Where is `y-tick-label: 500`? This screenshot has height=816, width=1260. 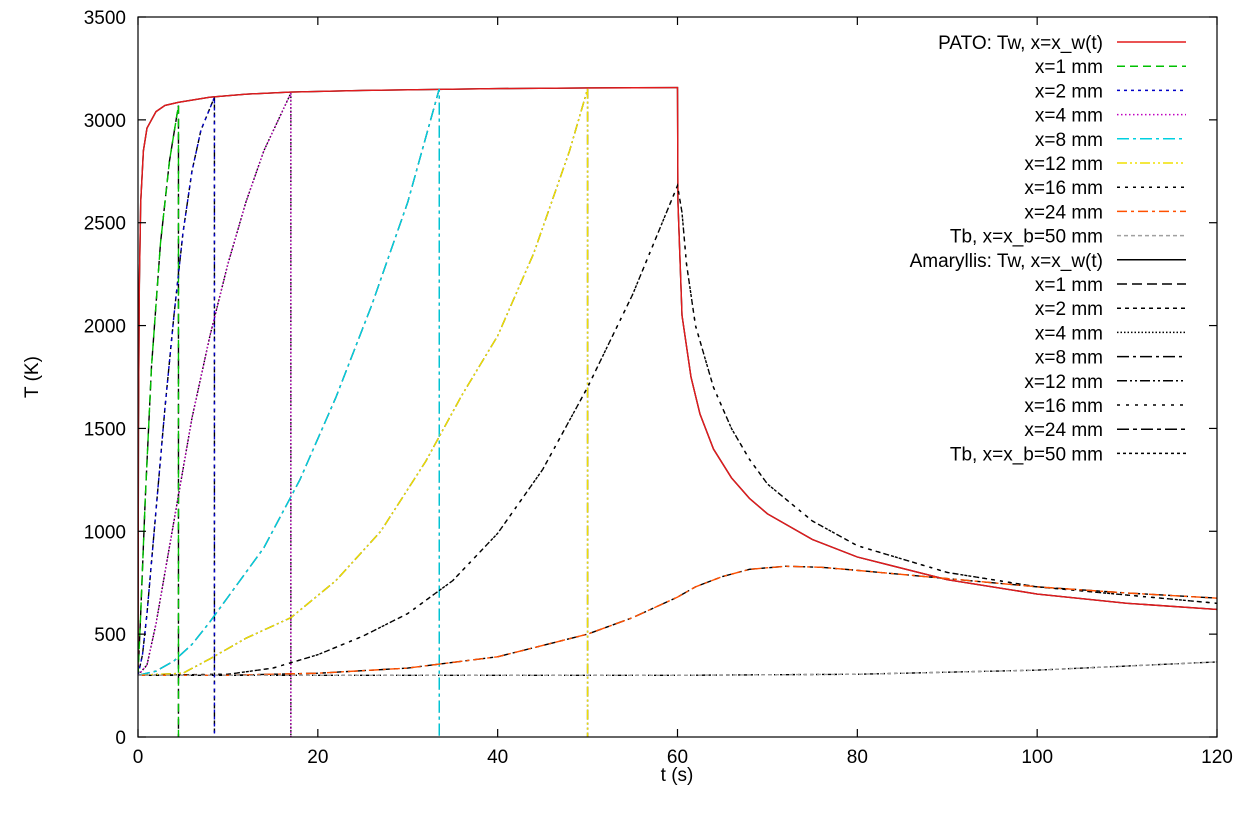 y-tick-label: 500 is located at coordinates (110, 635).